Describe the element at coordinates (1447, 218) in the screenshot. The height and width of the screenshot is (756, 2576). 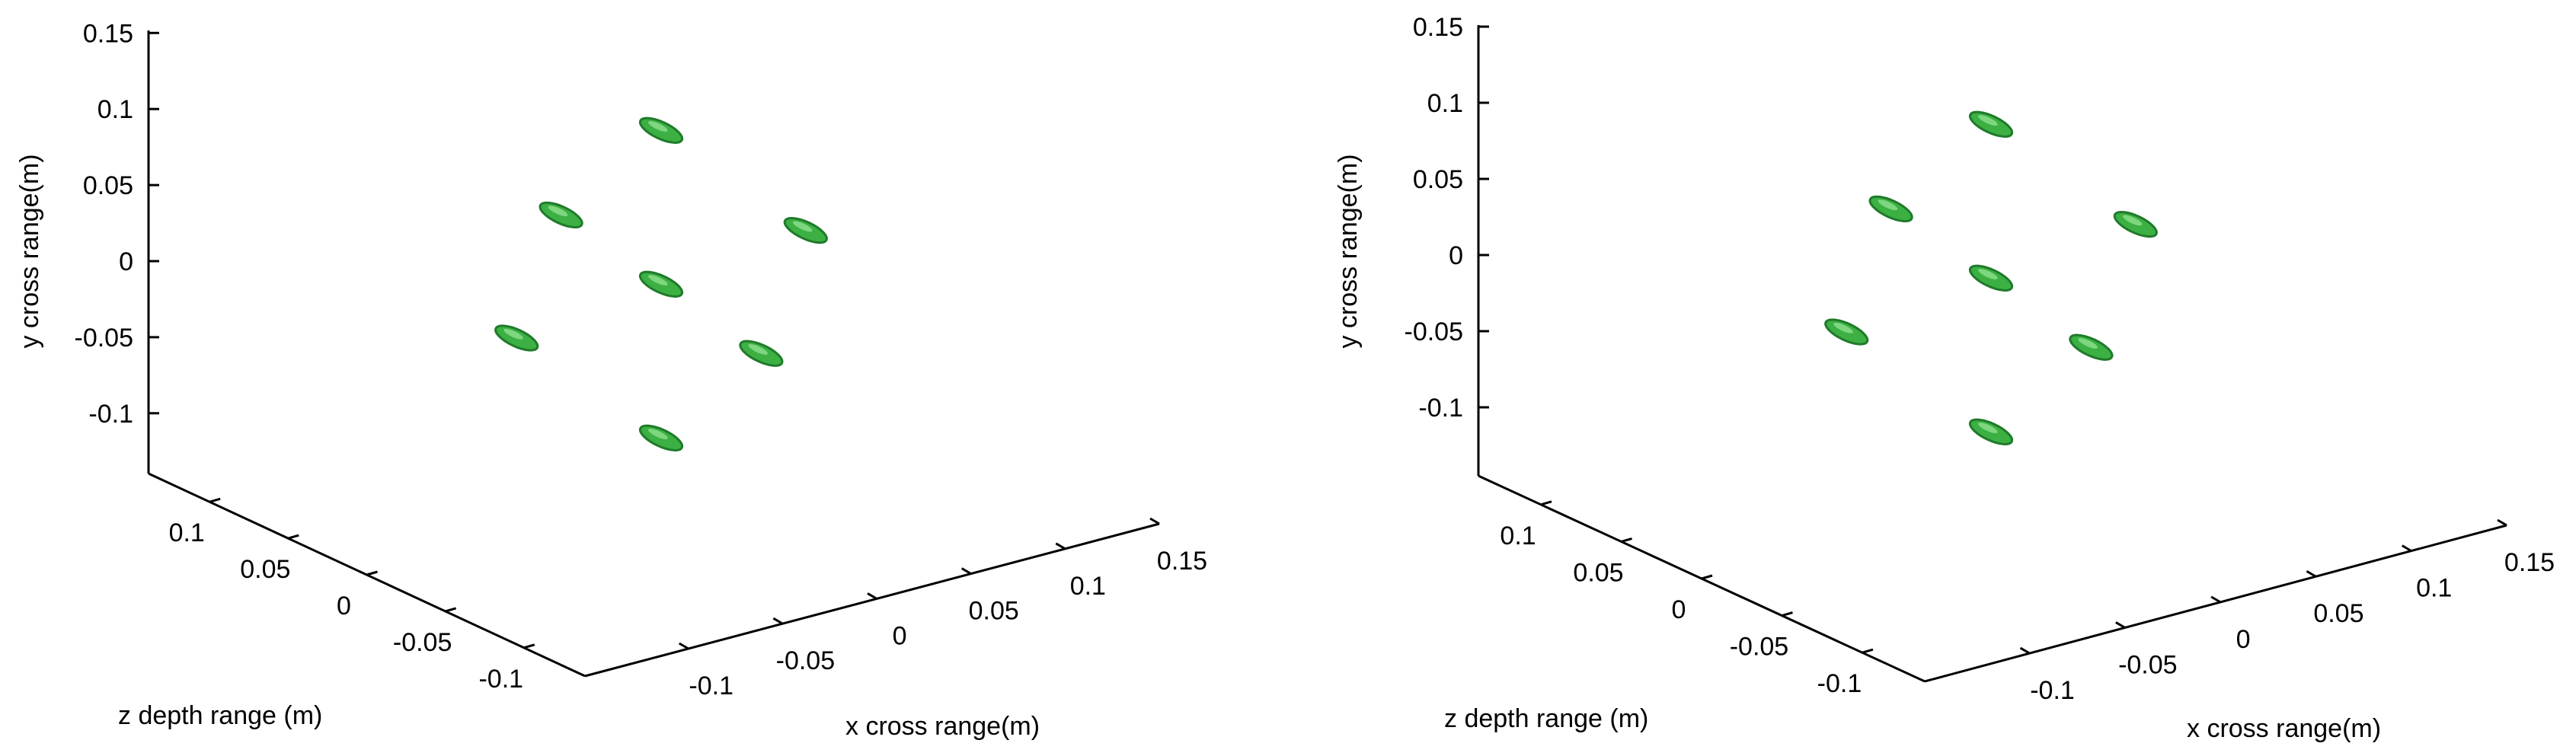
I see `y-ticks: -0.1 -0.05 0 0.05 0.1 0.15` at that location.